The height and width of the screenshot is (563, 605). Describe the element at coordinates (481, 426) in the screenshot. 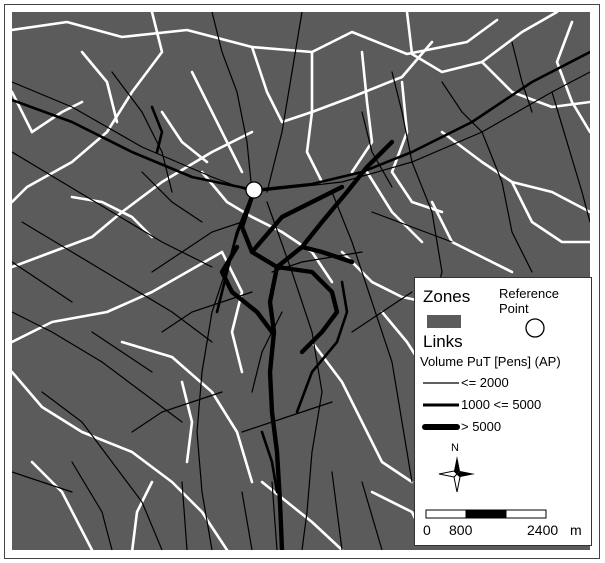

I see `legend-class-3-label: > 5000` at that location.